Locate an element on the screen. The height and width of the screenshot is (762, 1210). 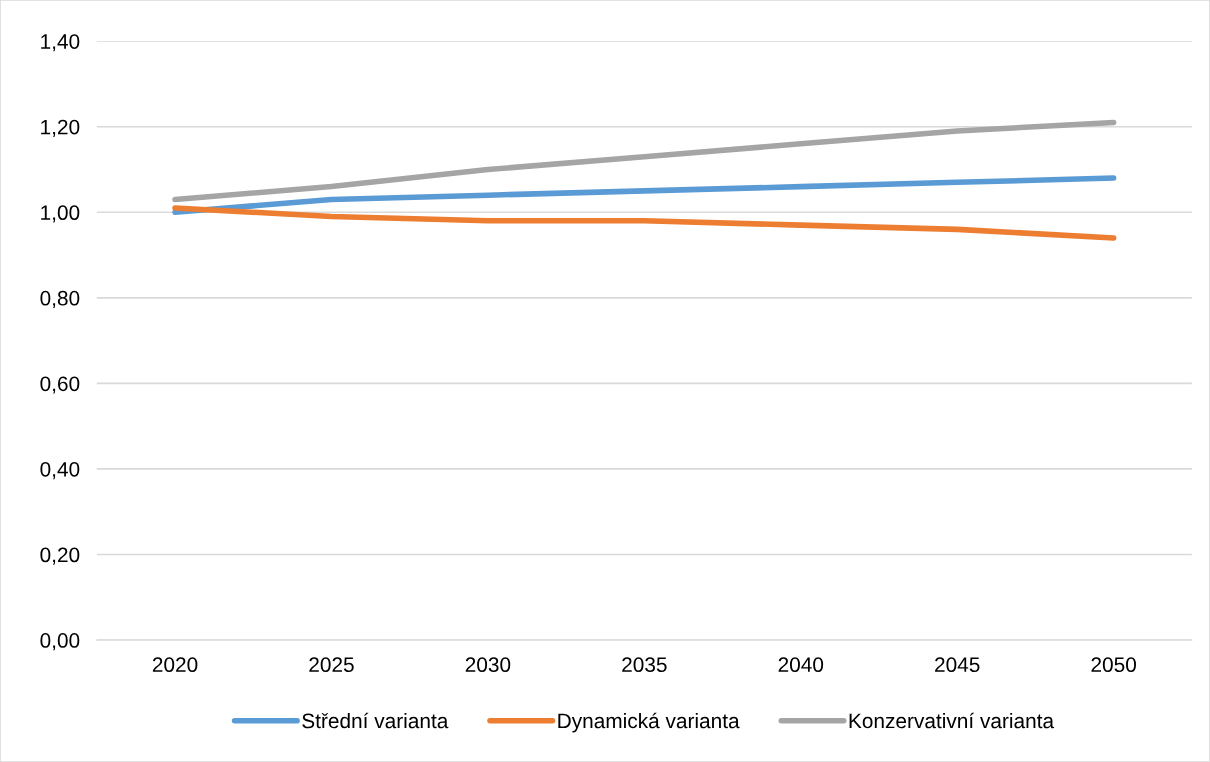
y-tick-label: 0,40 is located at coordinates (60, 470).